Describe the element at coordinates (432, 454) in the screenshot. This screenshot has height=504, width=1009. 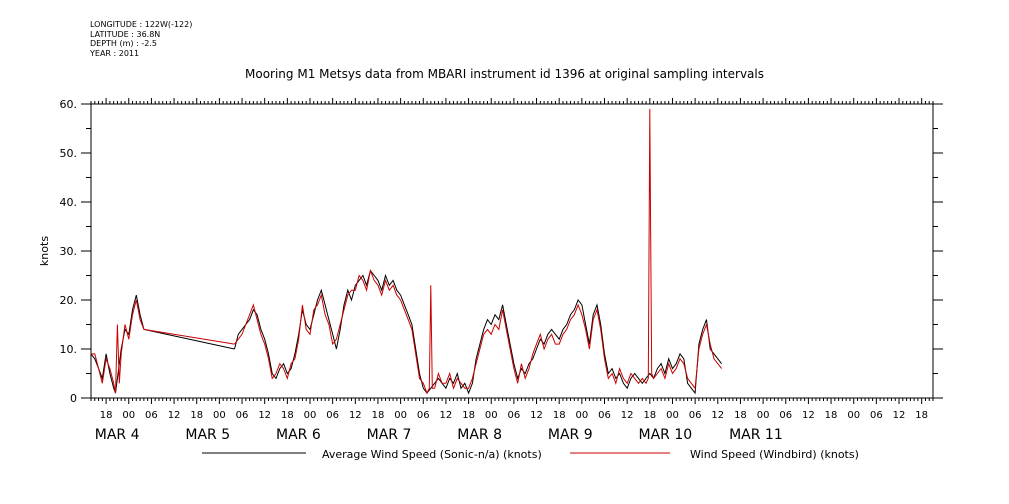
I see `legend-label-average: Average Wind Speed (Sonic-n/a) (knots)` at that location.